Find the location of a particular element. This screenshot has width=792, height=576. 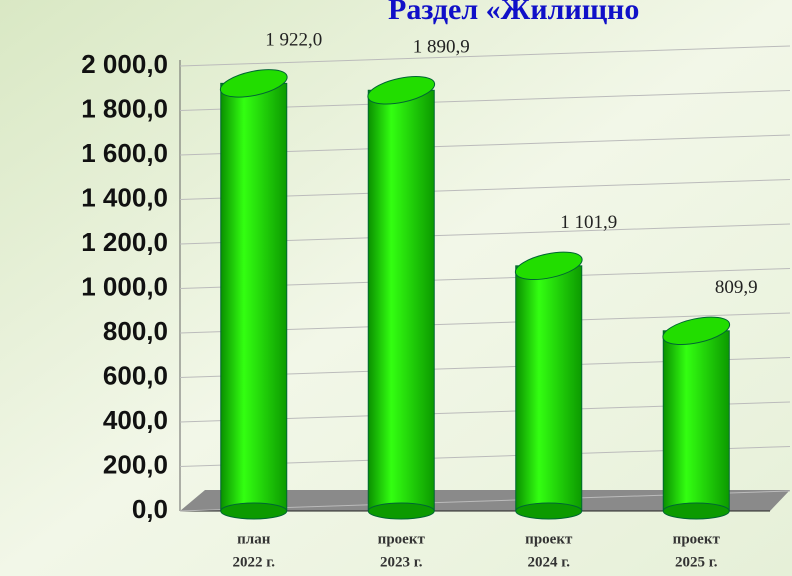

grid-line is located at coordinates (485, 56).